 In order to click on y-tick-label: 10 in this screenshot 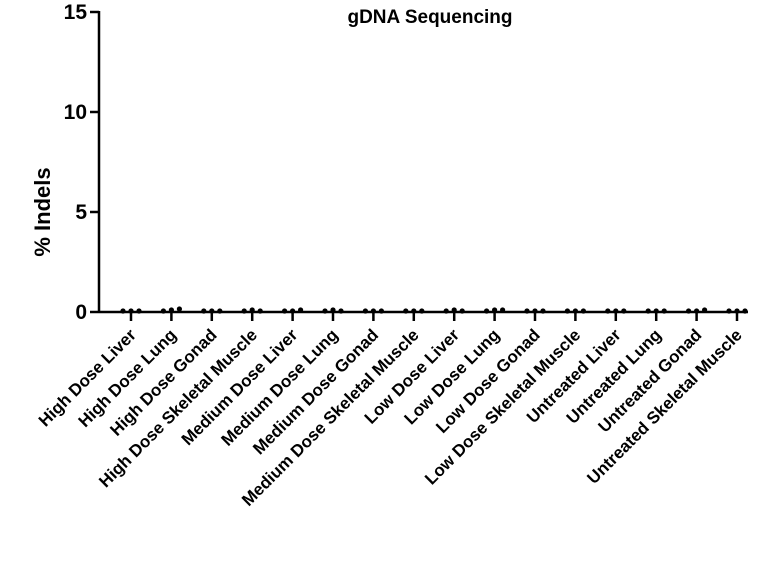, I will do `click(75, 112)`.